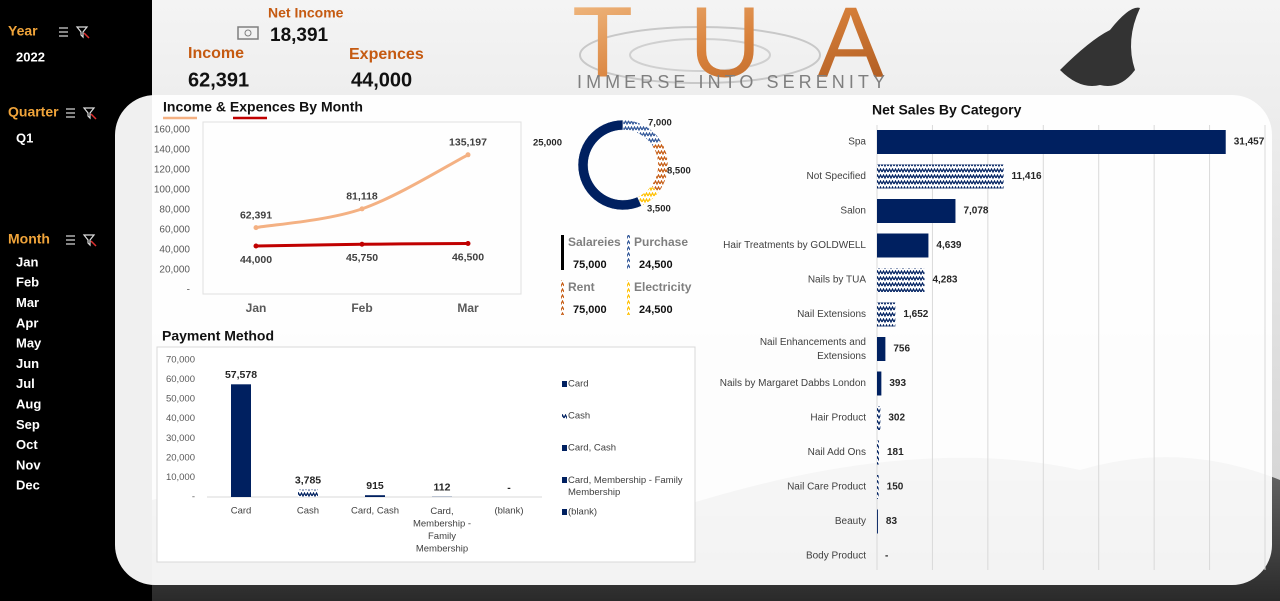 The image size is (1280, 601). I want to click on data-label: 31,457, so click(1249, 142).